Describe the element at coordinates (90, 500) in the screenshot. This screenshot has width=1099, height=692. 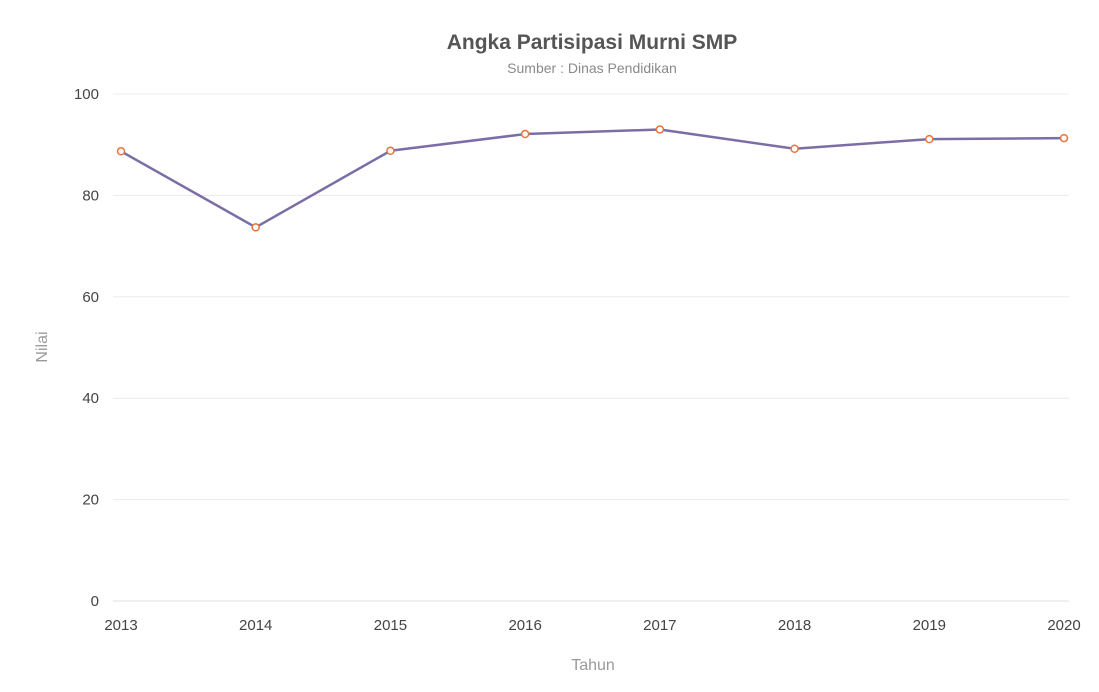
I see `y-tick-label: 20` at that location.